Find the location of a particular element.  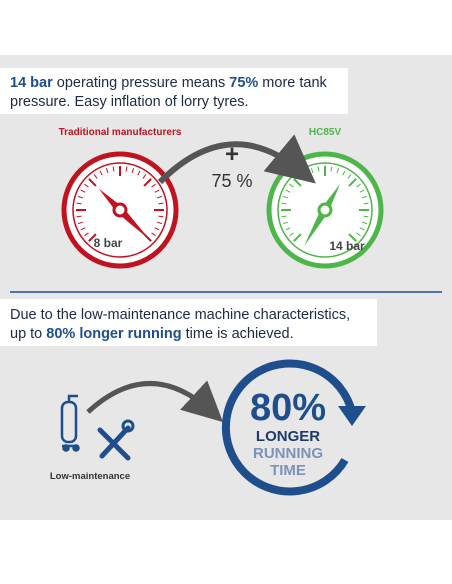

badge-text: LONGER is located at coordinates (288, 436).